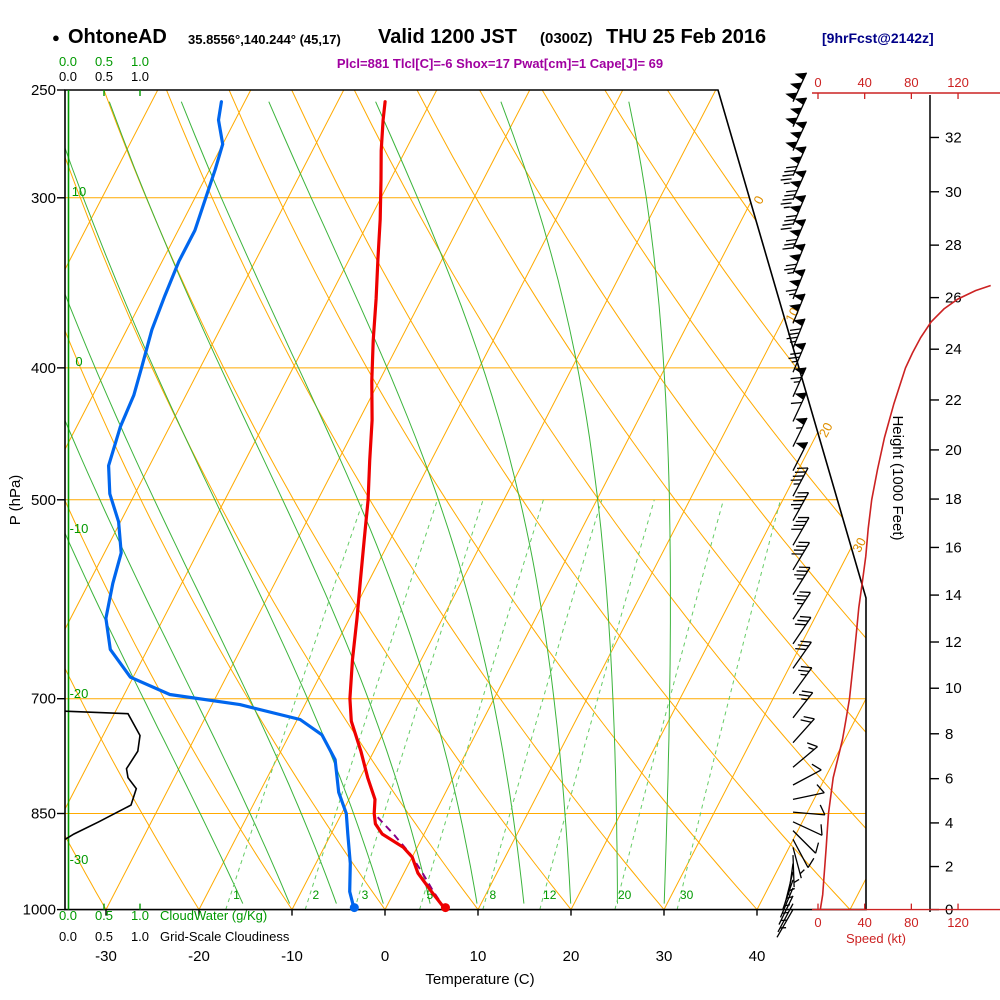 The width and height of the screenshot is (1000, 1000). Describe the element at coordinates (213, 915) in the screenshot. I see `svg-text: CloudWater (g/Kg)` at that location.